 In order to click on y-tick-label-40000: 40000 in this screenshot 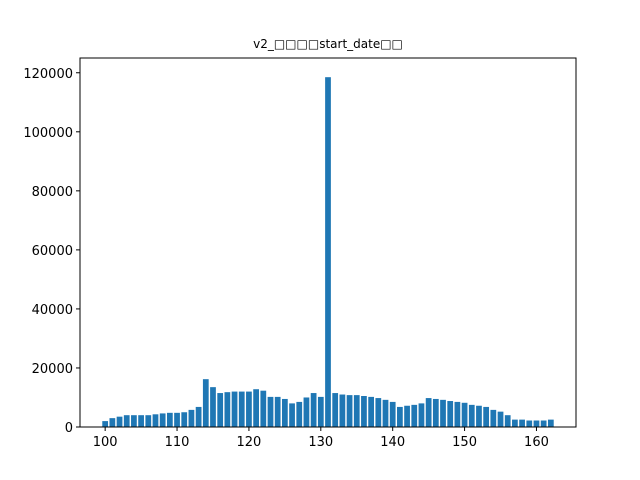, I will do `click(52, 310)`.